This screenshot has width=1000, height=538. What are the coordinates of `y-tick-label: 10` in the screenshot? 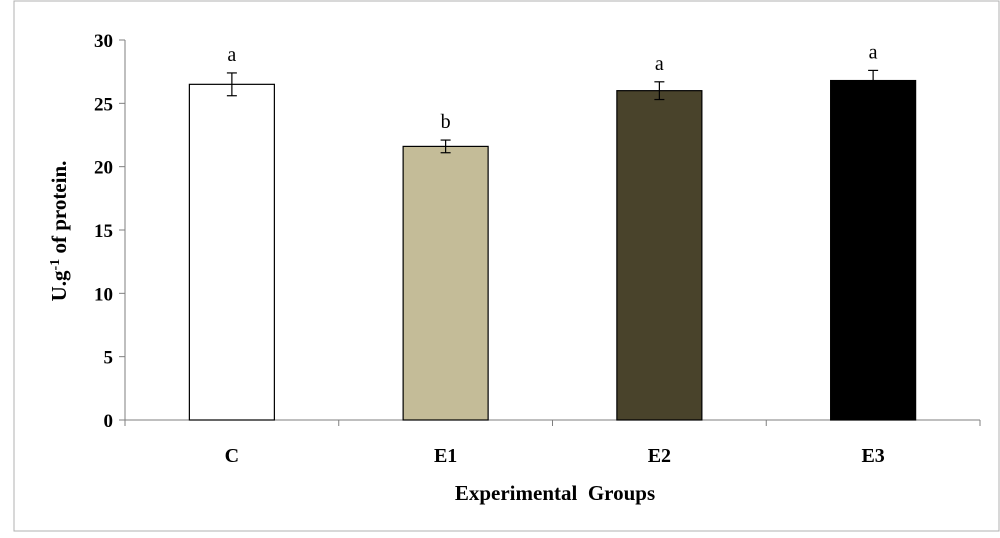 It's located at (103, 294).